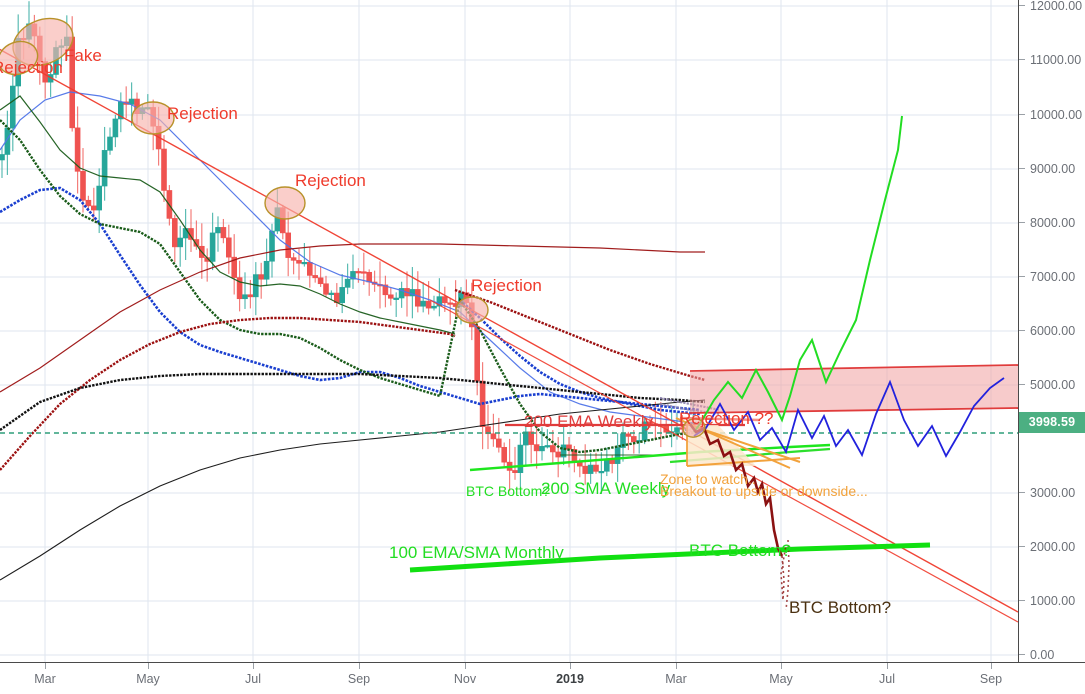 This screenshot has width=1085, height=694. What do you see at coordinates (31, 67) in the screenshot?
I see `annotation-rejection-1: Rejection` at bounding box center [31, 67].